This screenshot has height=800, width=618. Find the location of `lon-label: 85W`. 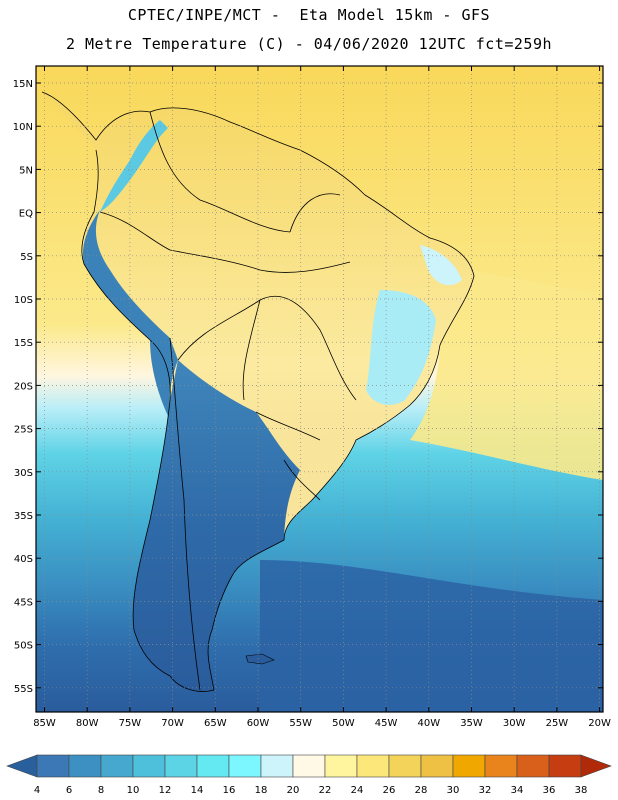

lon-label: 85W is located at coordinates (44, 723).